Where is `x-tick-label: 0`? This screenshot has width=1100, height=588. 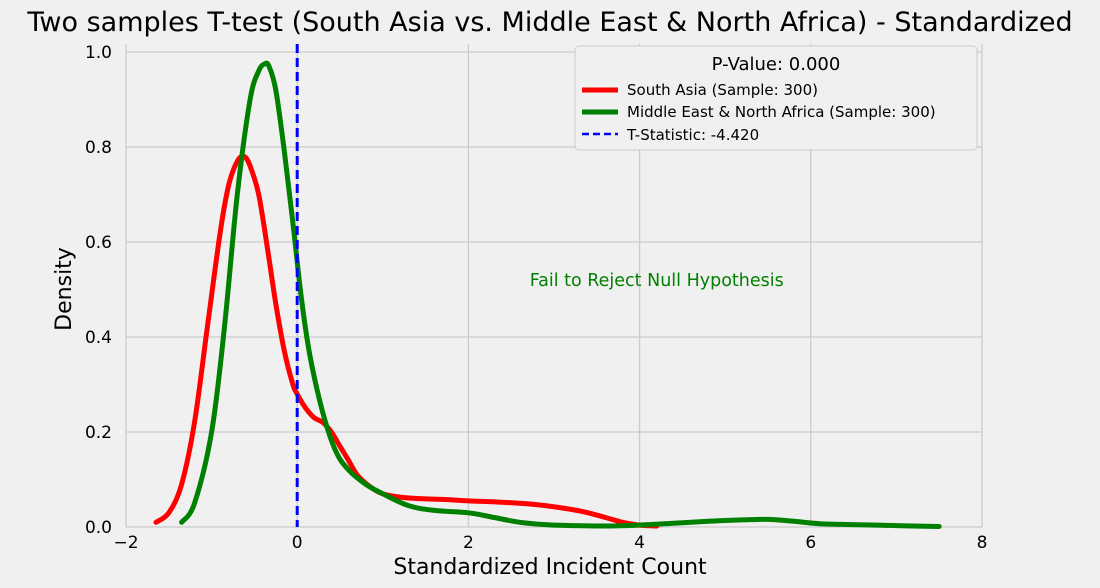
x-tick-label: 0 is located at coordinates (297, 543).